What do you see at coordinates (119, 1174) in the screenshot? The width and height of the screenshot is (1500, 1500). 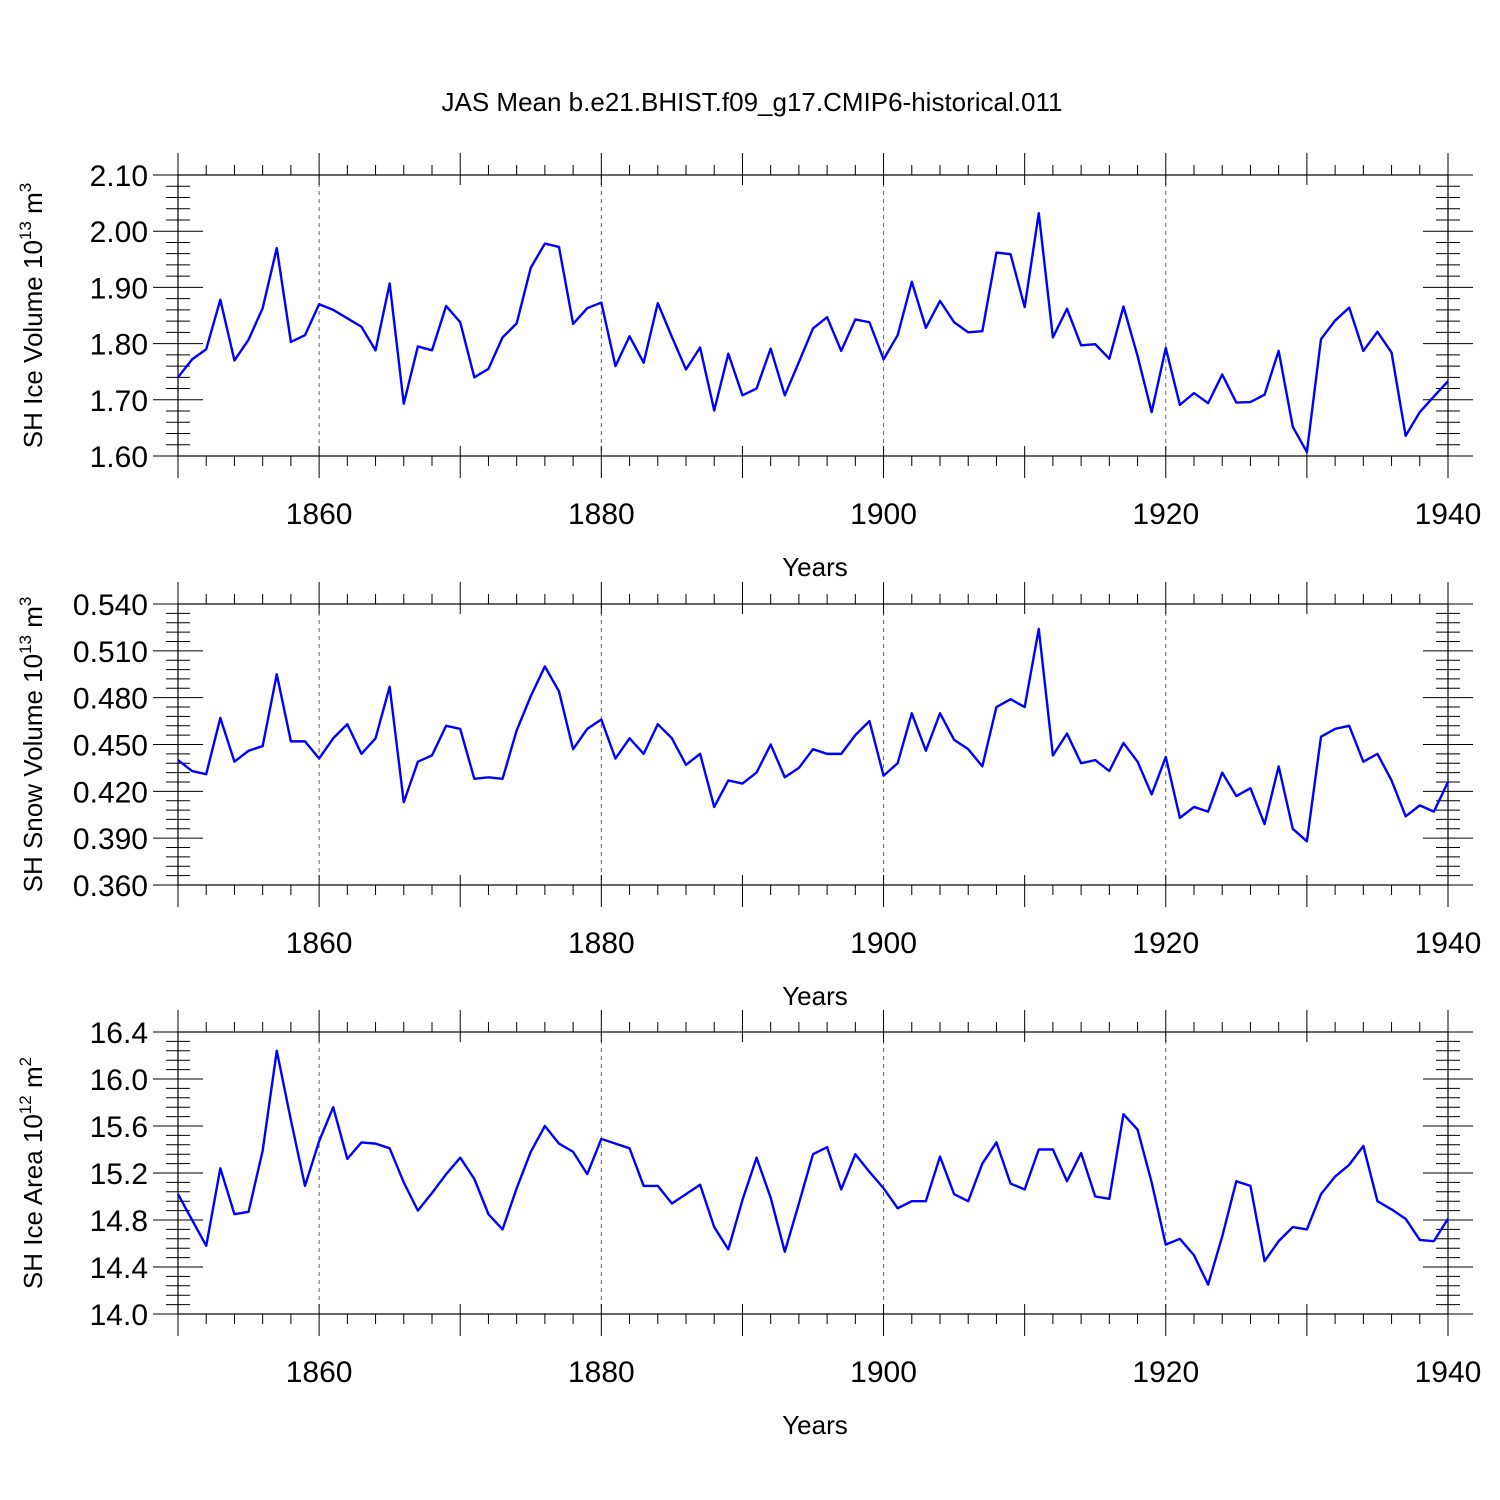 I see `y-tick-label: 15.2` at bounding box center [119, 1174].